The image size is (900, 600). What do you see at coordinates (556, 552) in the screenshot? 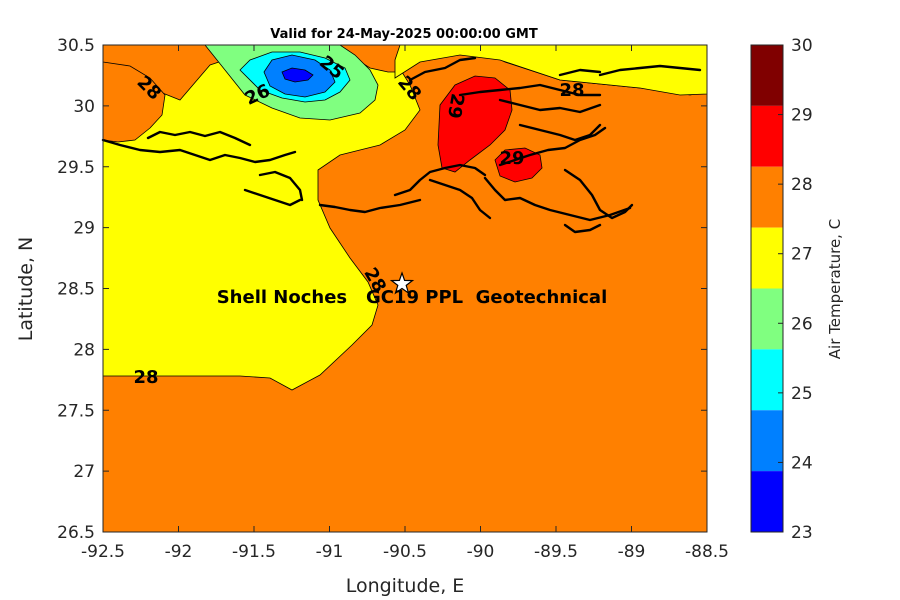
I see `x-tick-label: -89.5` at bounding box center [556, 552].